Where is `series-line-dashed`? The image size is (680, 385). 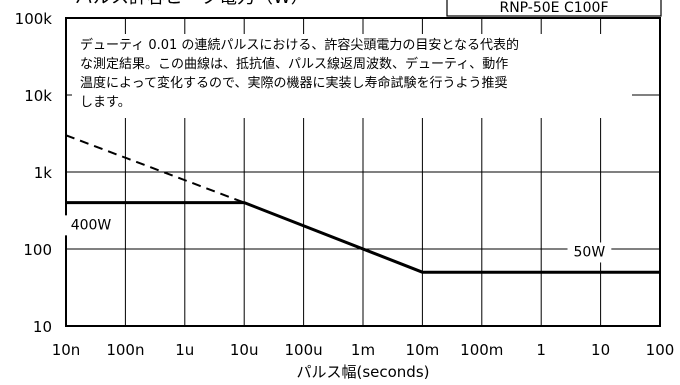
series-line-dashed is located at coordinates (155, 169).